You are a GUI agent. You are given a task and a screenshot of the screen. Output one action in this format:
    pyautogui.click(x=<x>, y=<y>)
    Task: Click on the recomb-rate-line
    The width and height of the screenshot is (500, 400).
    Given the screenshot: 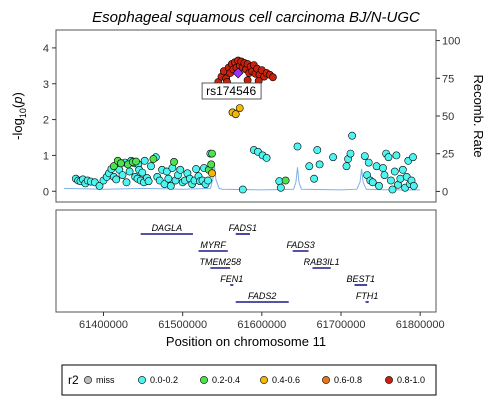 What is the action you would take?
    pyautogui.click(x=242, y=177)
    